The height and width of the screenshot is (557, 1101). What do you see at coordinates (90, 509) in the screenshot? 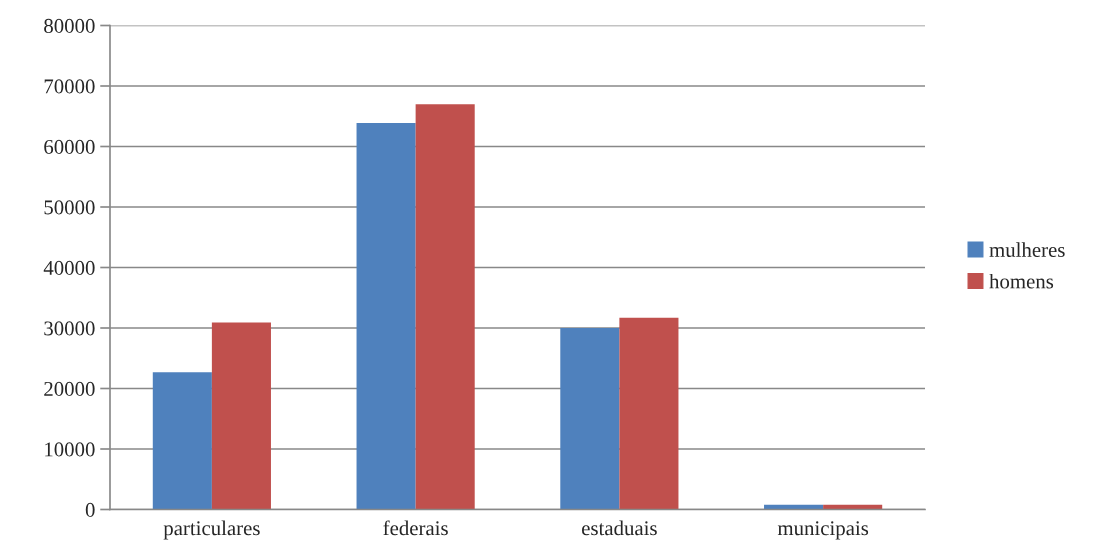
I see `y-tick-label: 0` at bounding box center [90, 509].